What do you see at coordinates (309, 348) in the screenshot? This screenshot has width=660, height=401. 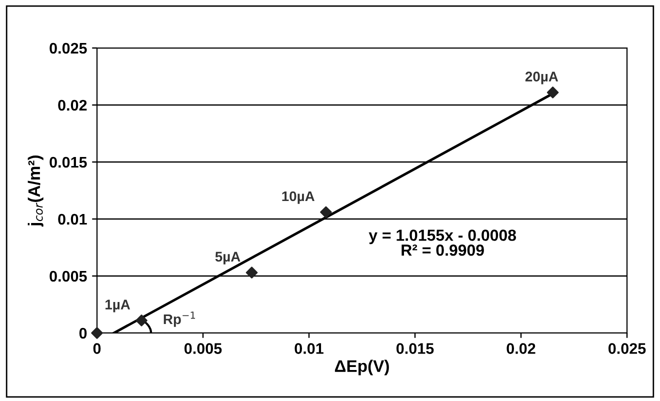 I see `x-tick-label: 0.01` at bounding box center [309, 348].